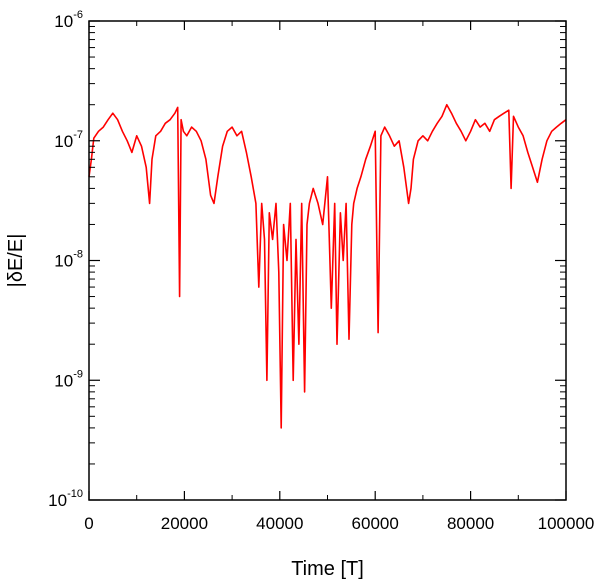  What do you see at coordinates (65, 499) in the screenshot?
I see `y-tick-label: 10⁻¹⁰` at bounding box center [65, 499].